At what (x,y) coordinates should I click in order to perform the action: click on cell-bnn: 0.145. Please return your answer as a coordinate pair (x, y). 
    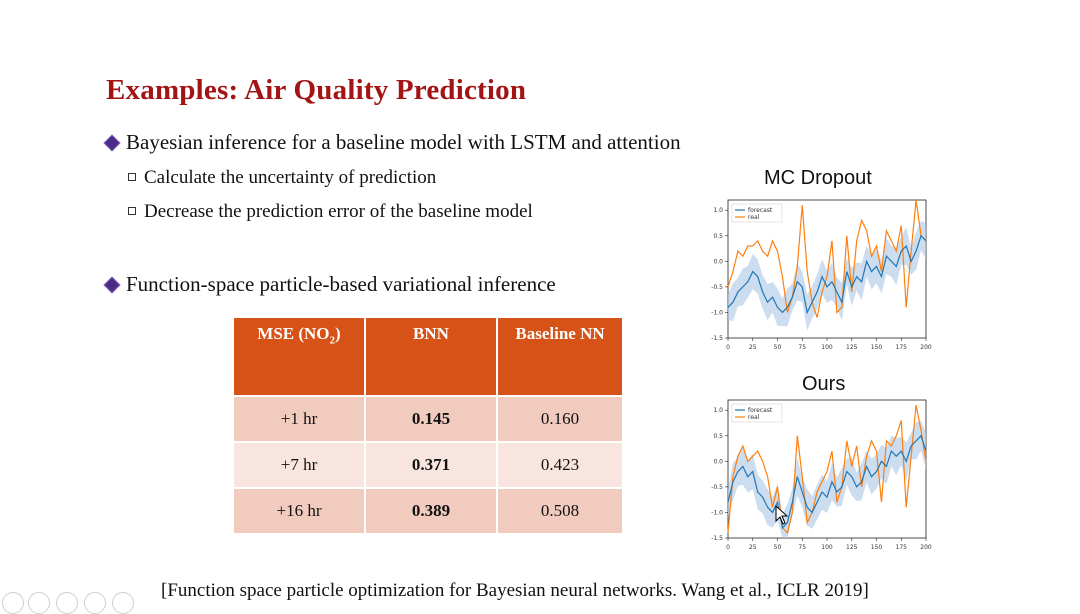
    Looking at the image, I should click on (432, 418).